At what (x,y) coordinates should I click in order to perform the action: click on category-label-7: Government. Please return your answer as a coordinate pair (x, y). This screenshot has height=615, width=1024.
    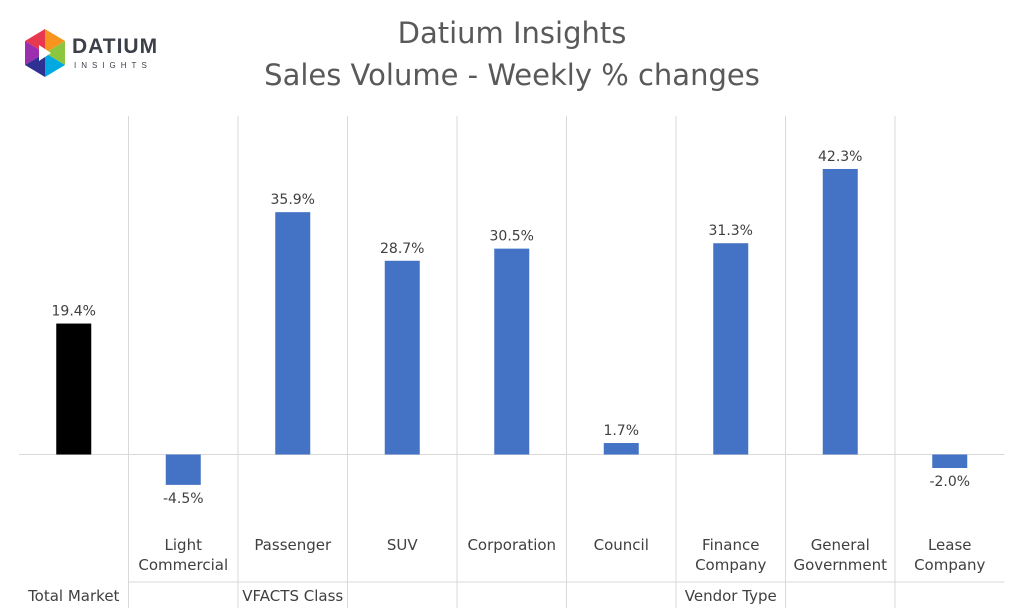
    Looking at the image, I should click on (840, 565).